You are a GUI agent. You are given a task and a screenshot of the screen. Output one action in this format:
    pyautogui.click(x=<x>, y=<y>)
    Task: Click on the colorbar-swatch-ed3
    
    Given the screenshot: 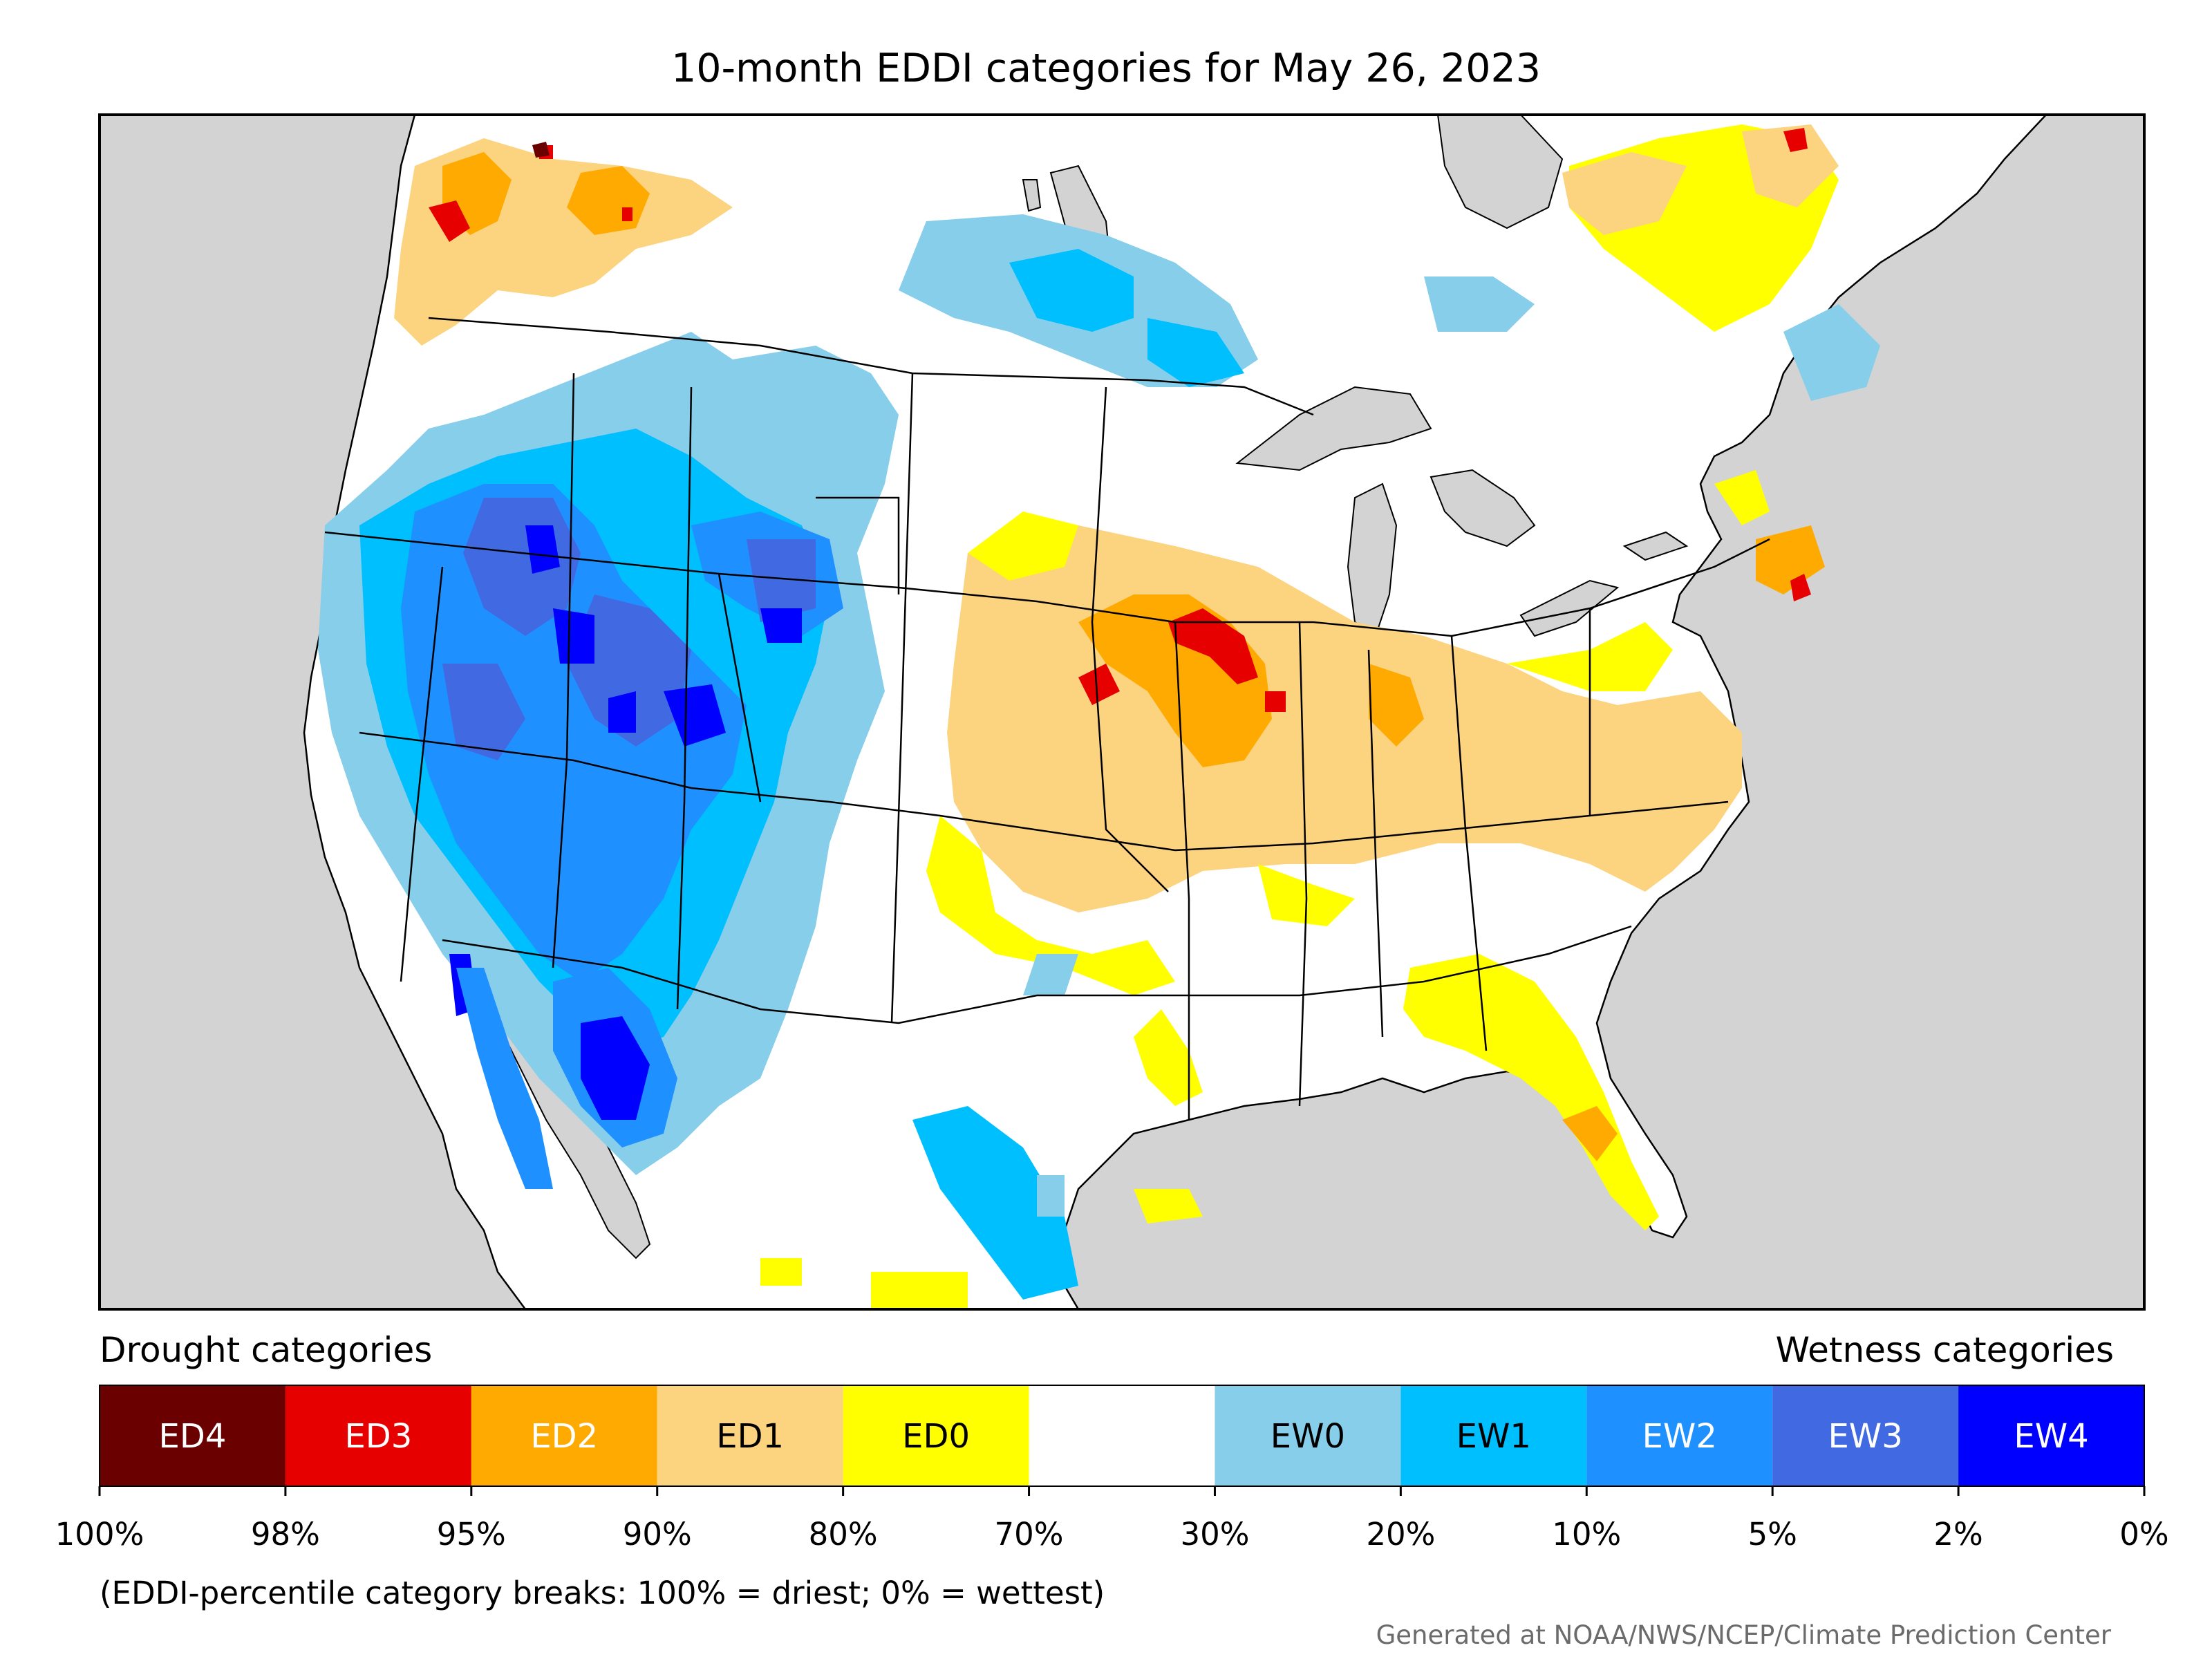 What is the action you would take?
    pyautogui.click(x=378, y=1436)
    